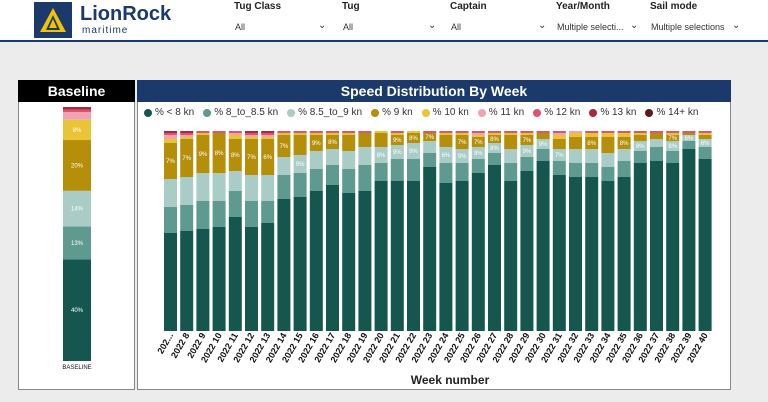 The width and height of the screenshot is (768, 402). Describe the element at coordinates (324, 112) in the screenshot. I see `legend-item: % 8.5_to_9 kn` at that location.